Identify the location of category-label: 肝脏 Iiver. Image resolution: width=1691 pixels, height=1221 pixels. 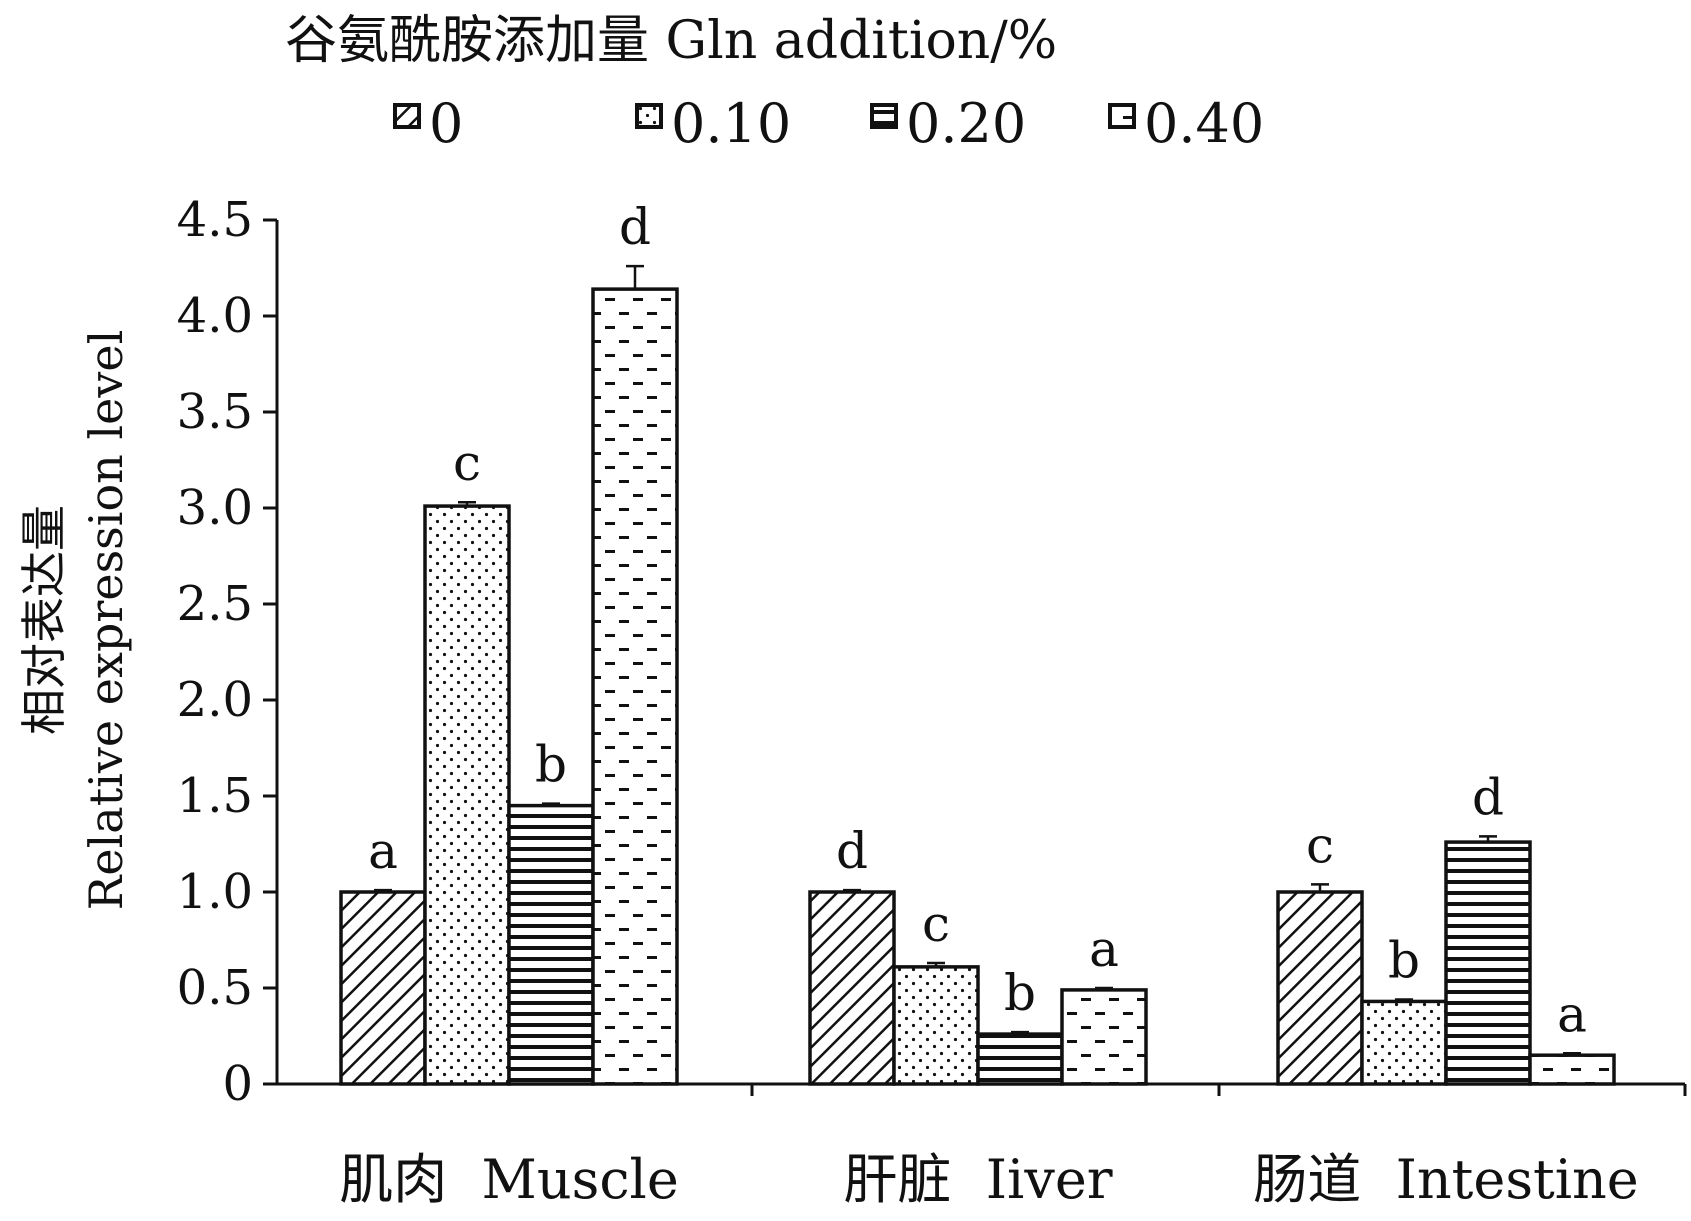
(977, 1179).